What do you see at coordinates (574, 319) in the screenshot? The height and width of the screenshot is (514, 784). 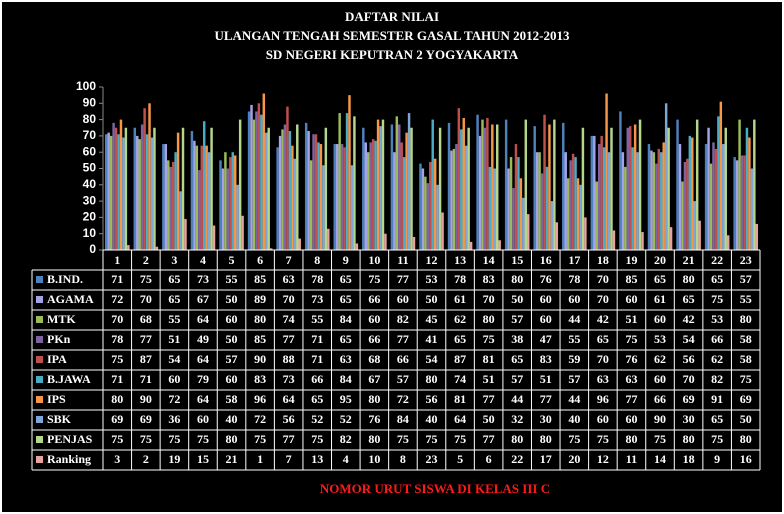 I see `table-value: 44` at bounding box center [574, 319].